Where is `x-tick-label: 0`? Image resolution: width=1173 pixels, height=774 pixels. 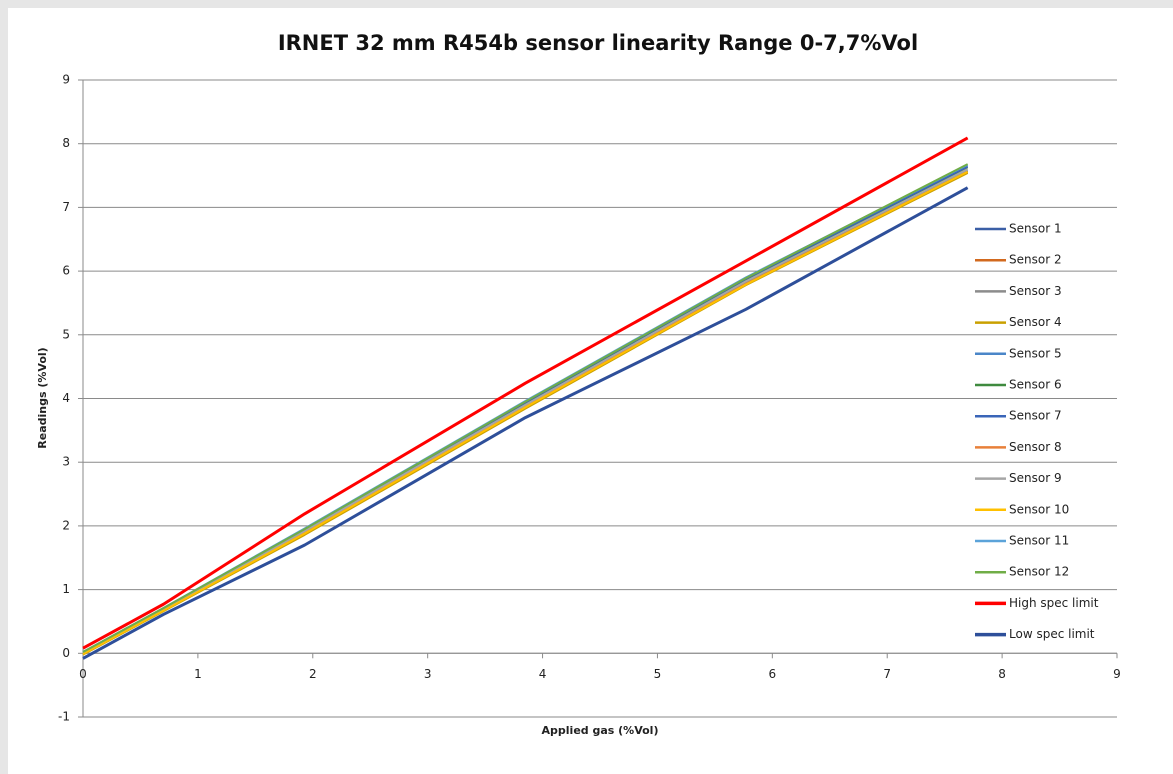
x-tick-label: 0 is located at coordinates (83, 674).